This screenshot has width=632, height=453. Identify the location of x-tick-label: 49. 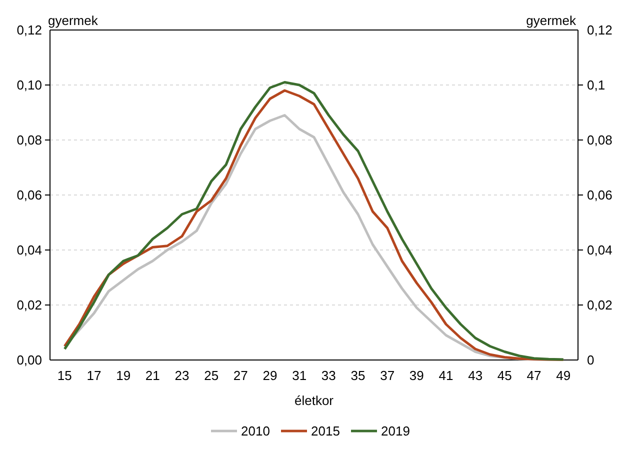
(563, 375).